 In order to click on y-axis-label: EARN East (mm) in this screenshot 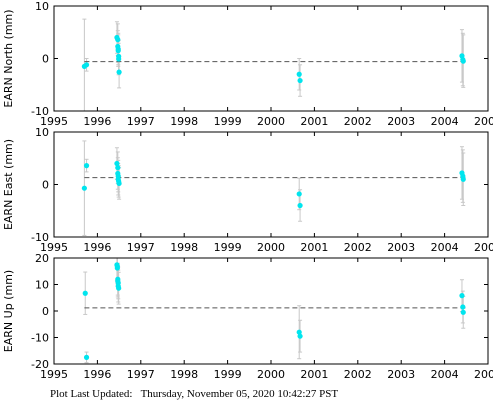, I will do `click(8, 184)`.